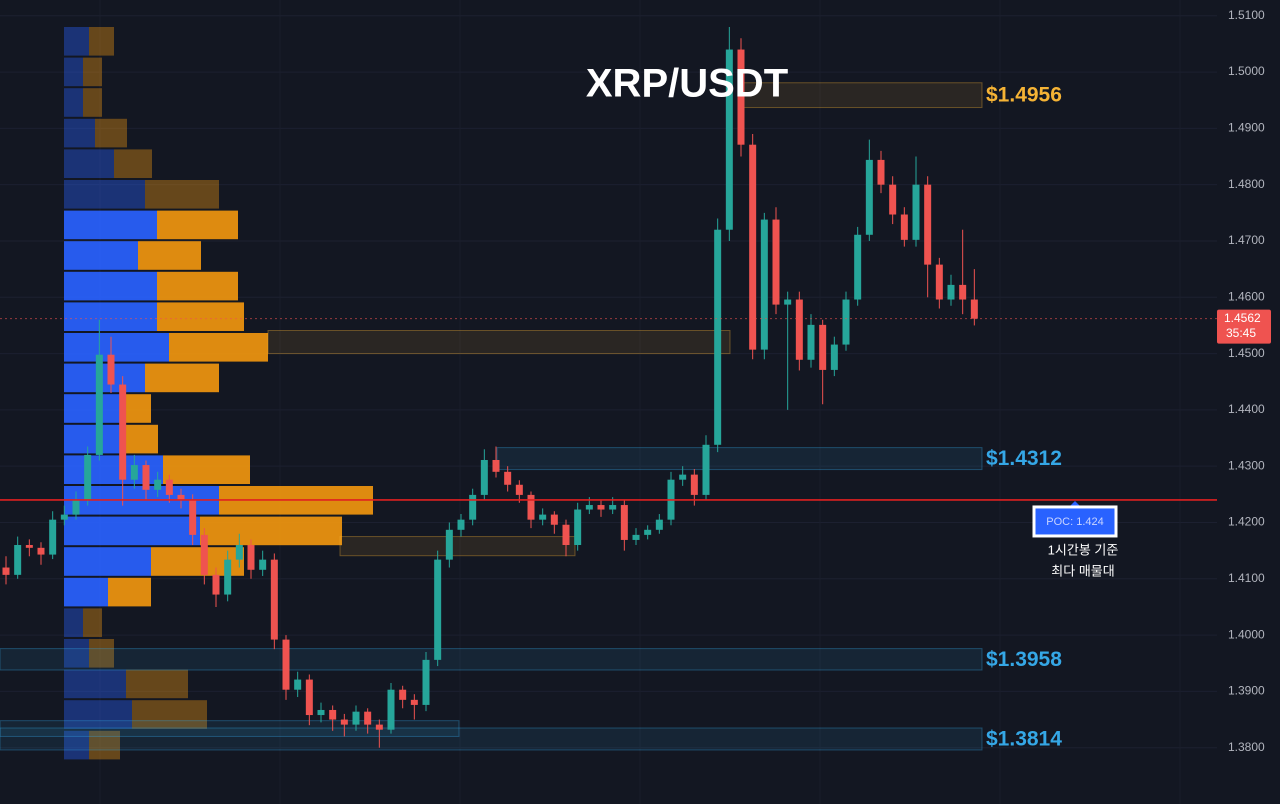 This screenshot has height=804, width=1280. Describe the element at coordinates (1241, 333) in the screenshot. I see `countdown: 35:45` at that location.